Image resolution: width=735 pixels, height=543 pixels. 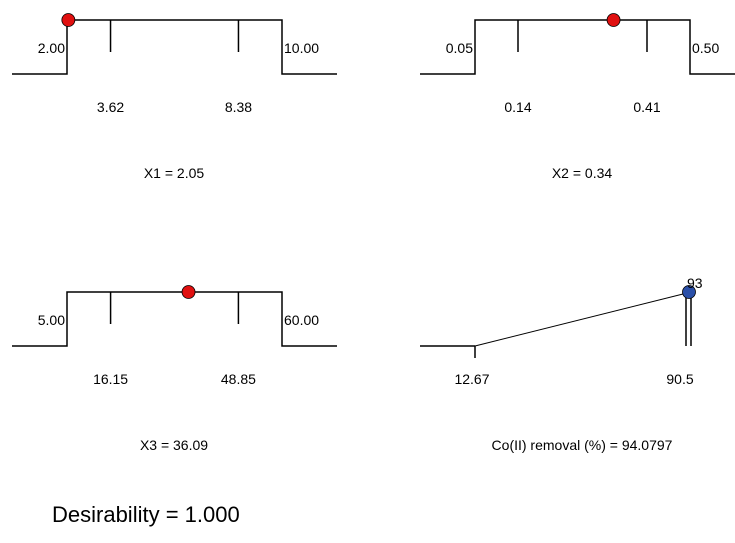 I want to click on desirability-label: Desirability = 1.000, so click(x=146, y=514).